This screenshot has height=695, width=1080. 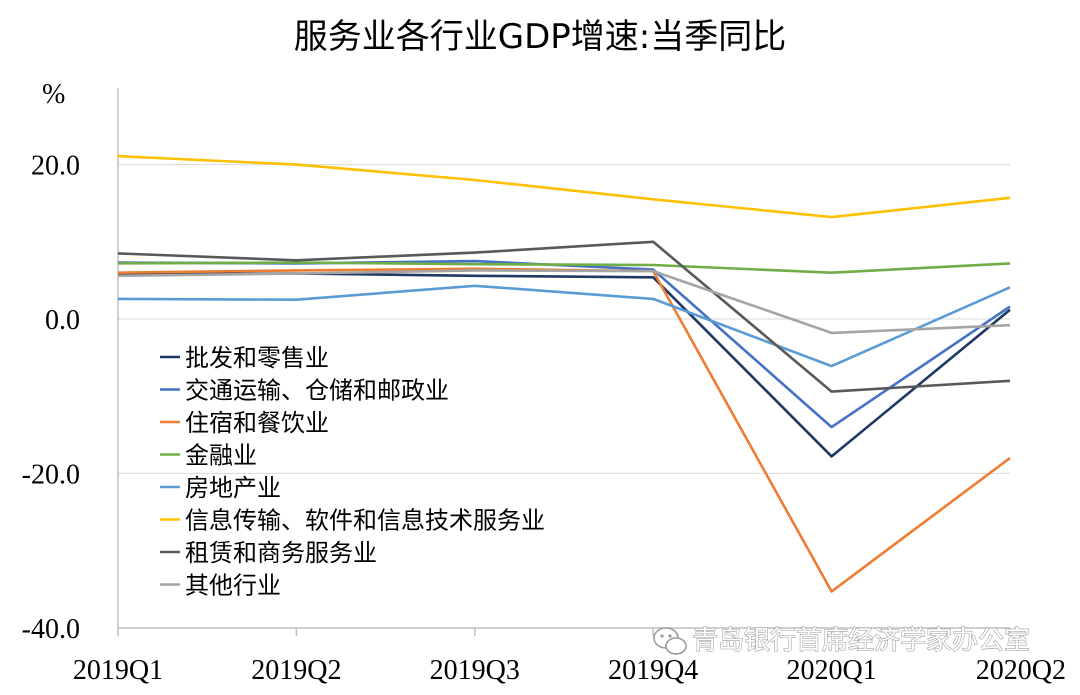 I want to click on x-tick-label: 2019Q2, so click(x=296, y=670).